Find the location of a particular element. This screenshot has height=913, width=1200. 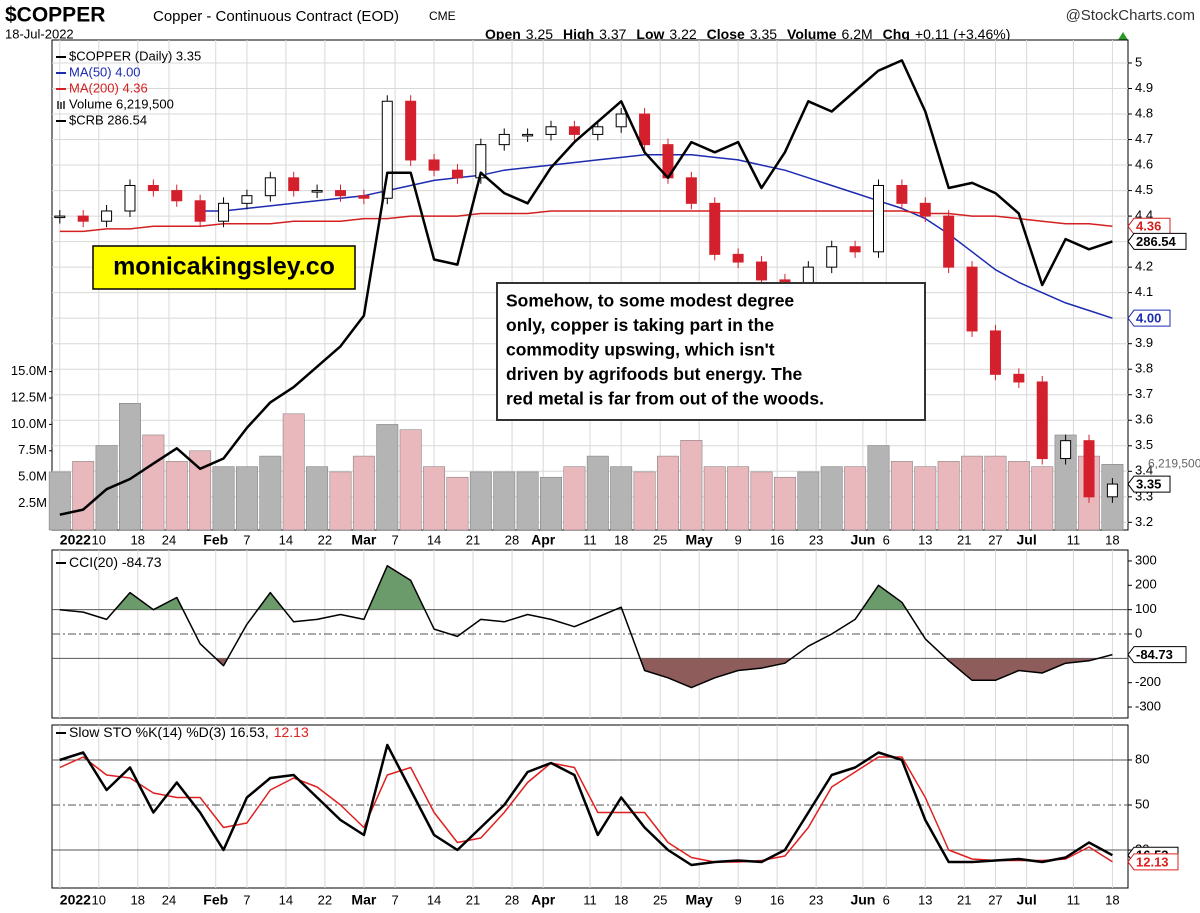

y-tick-label: 3.6 is located at coordinates (1144, 419).